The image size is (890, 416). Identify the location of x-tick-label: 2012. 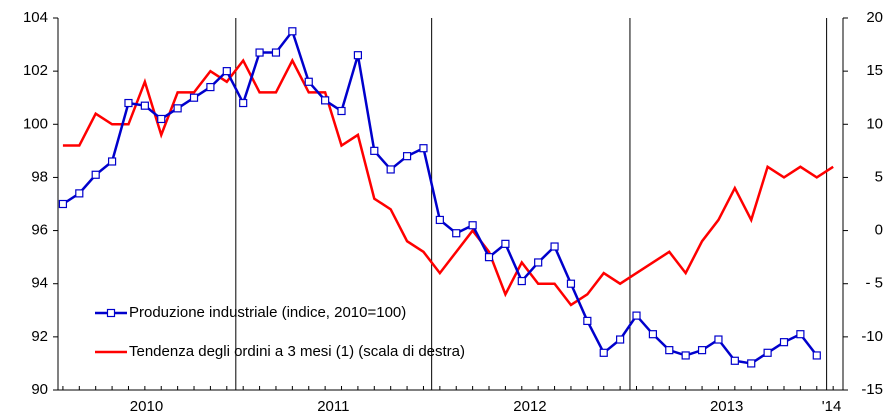
(529, 406).